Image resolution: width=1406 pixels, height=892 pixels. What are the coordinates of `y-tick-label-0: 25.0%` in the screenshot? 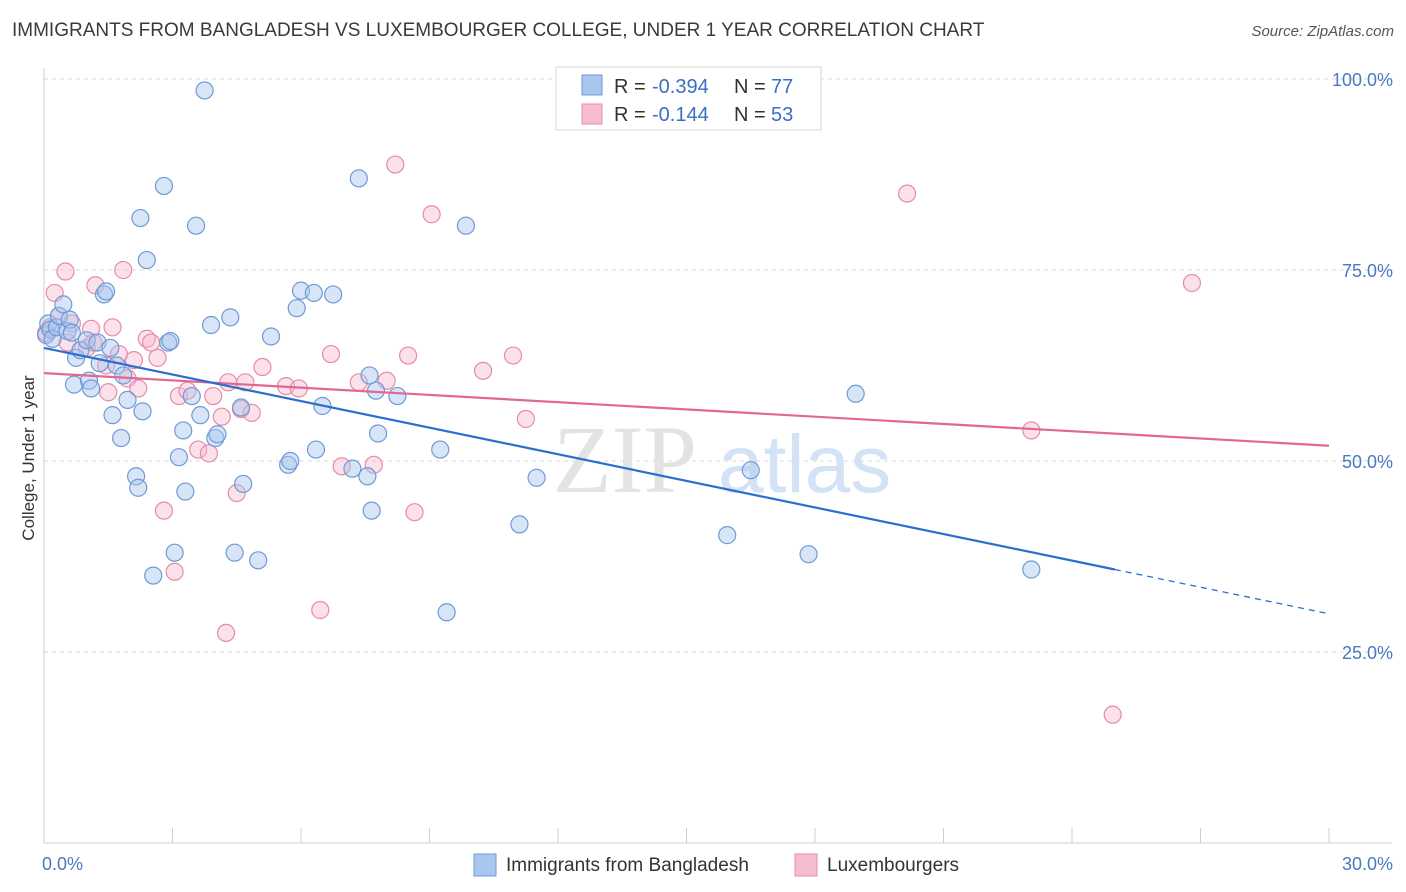 It's located at (1367, 653).